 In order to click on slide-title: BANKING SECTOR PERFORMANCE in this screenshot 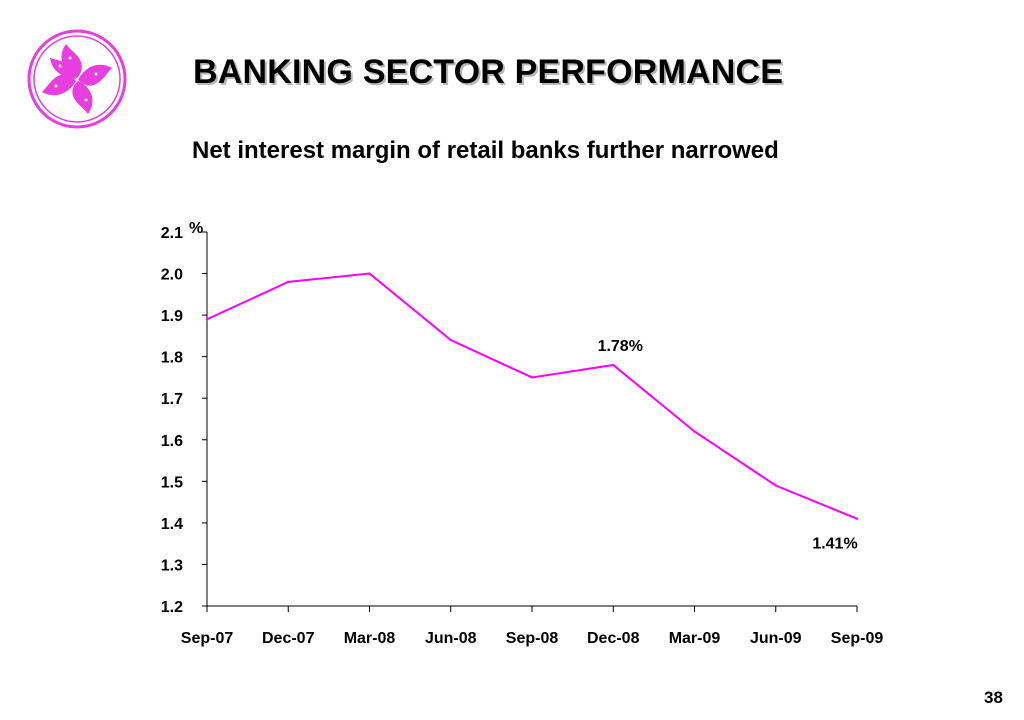, I will do `click(488, 72)`.